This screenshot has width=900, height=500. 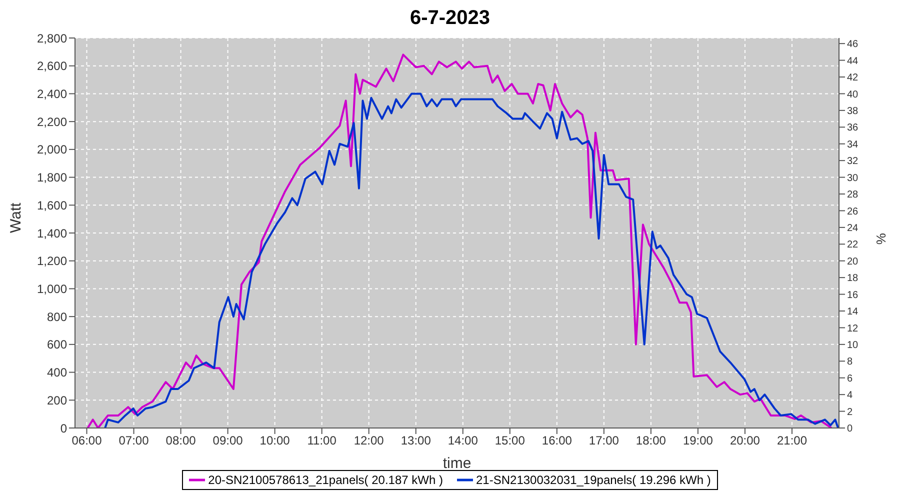 I want to click on y-tick-label: 1,600, so click(x=52, y=205).